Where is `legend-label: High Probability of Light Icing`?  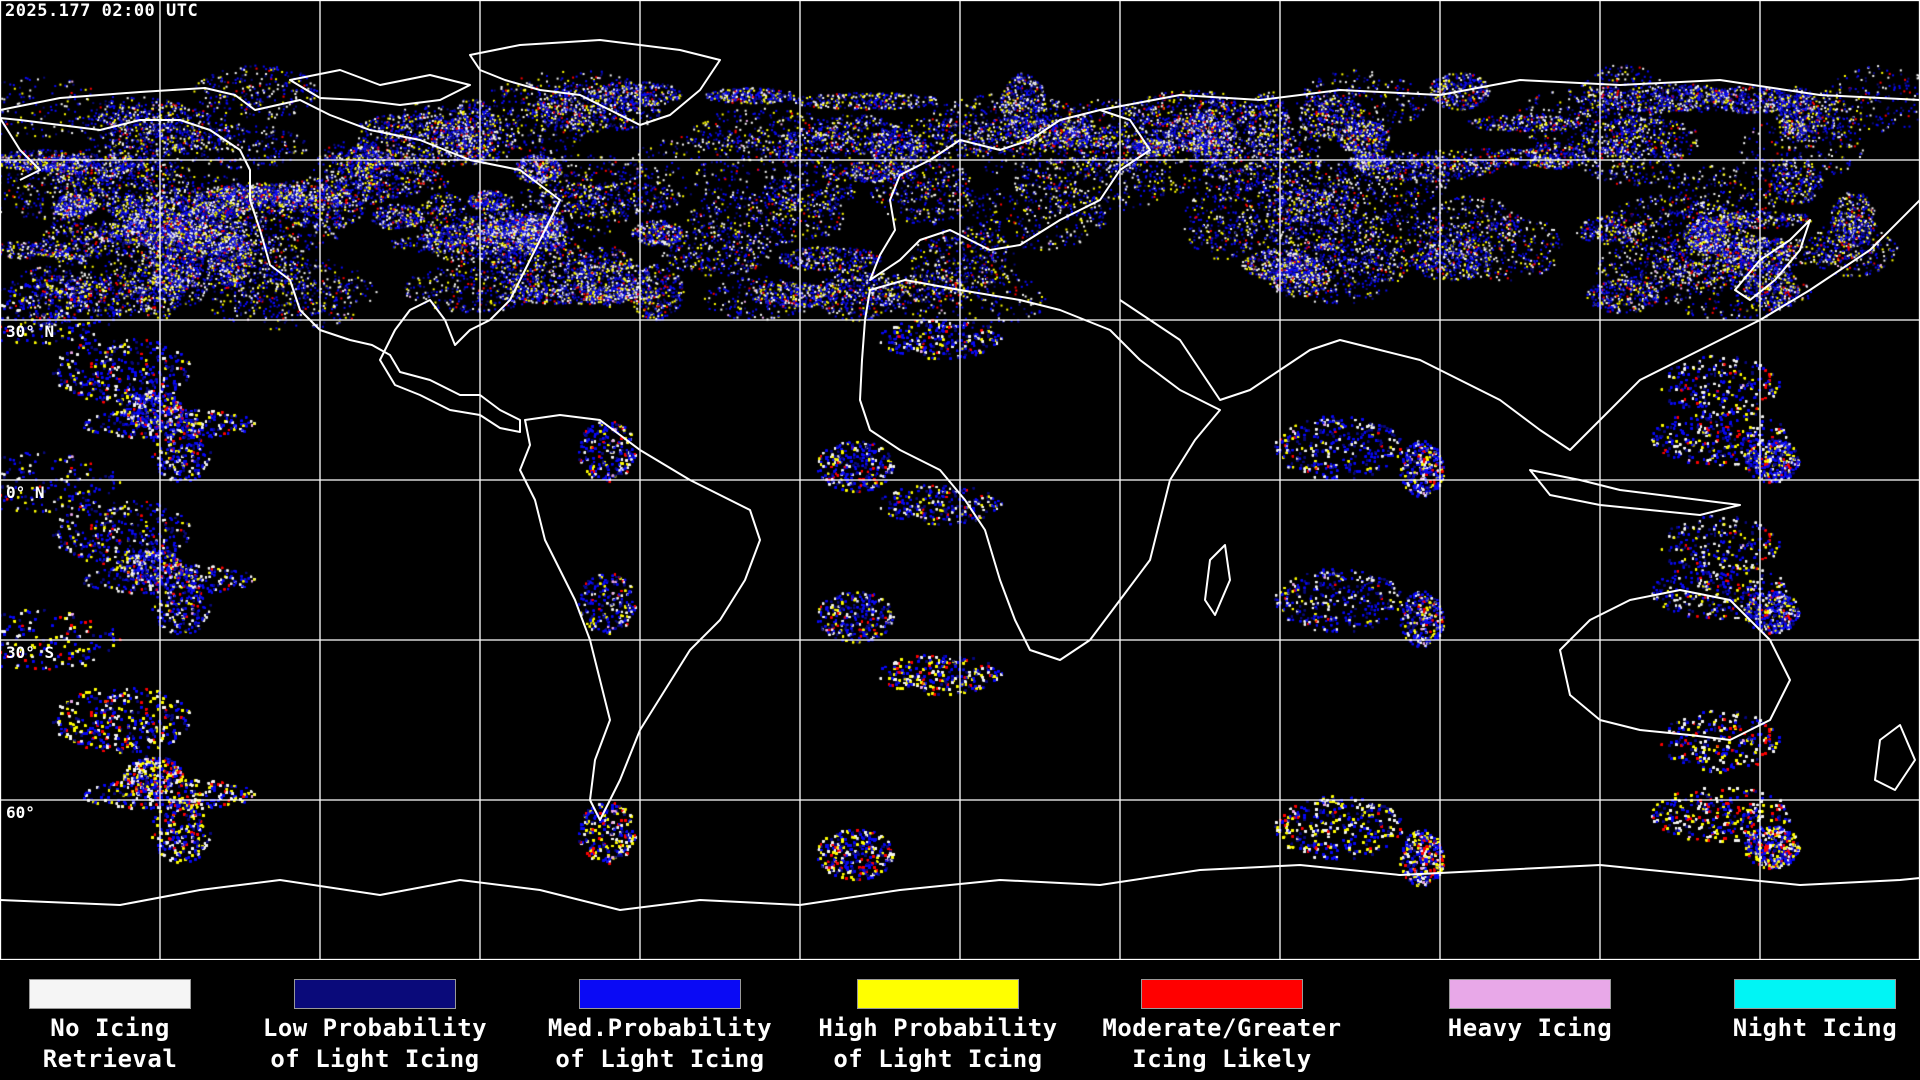 legend-label: High Probability of Light Icing is located at coordinates (938, 1043).